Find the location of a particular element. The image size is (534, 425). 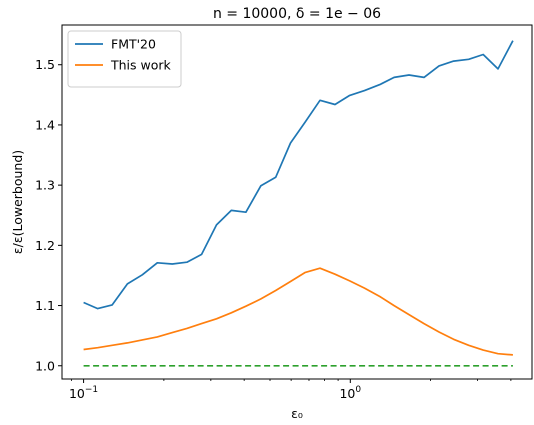

x-tick-label: 10⁰ is located at coordinates (350, 393).